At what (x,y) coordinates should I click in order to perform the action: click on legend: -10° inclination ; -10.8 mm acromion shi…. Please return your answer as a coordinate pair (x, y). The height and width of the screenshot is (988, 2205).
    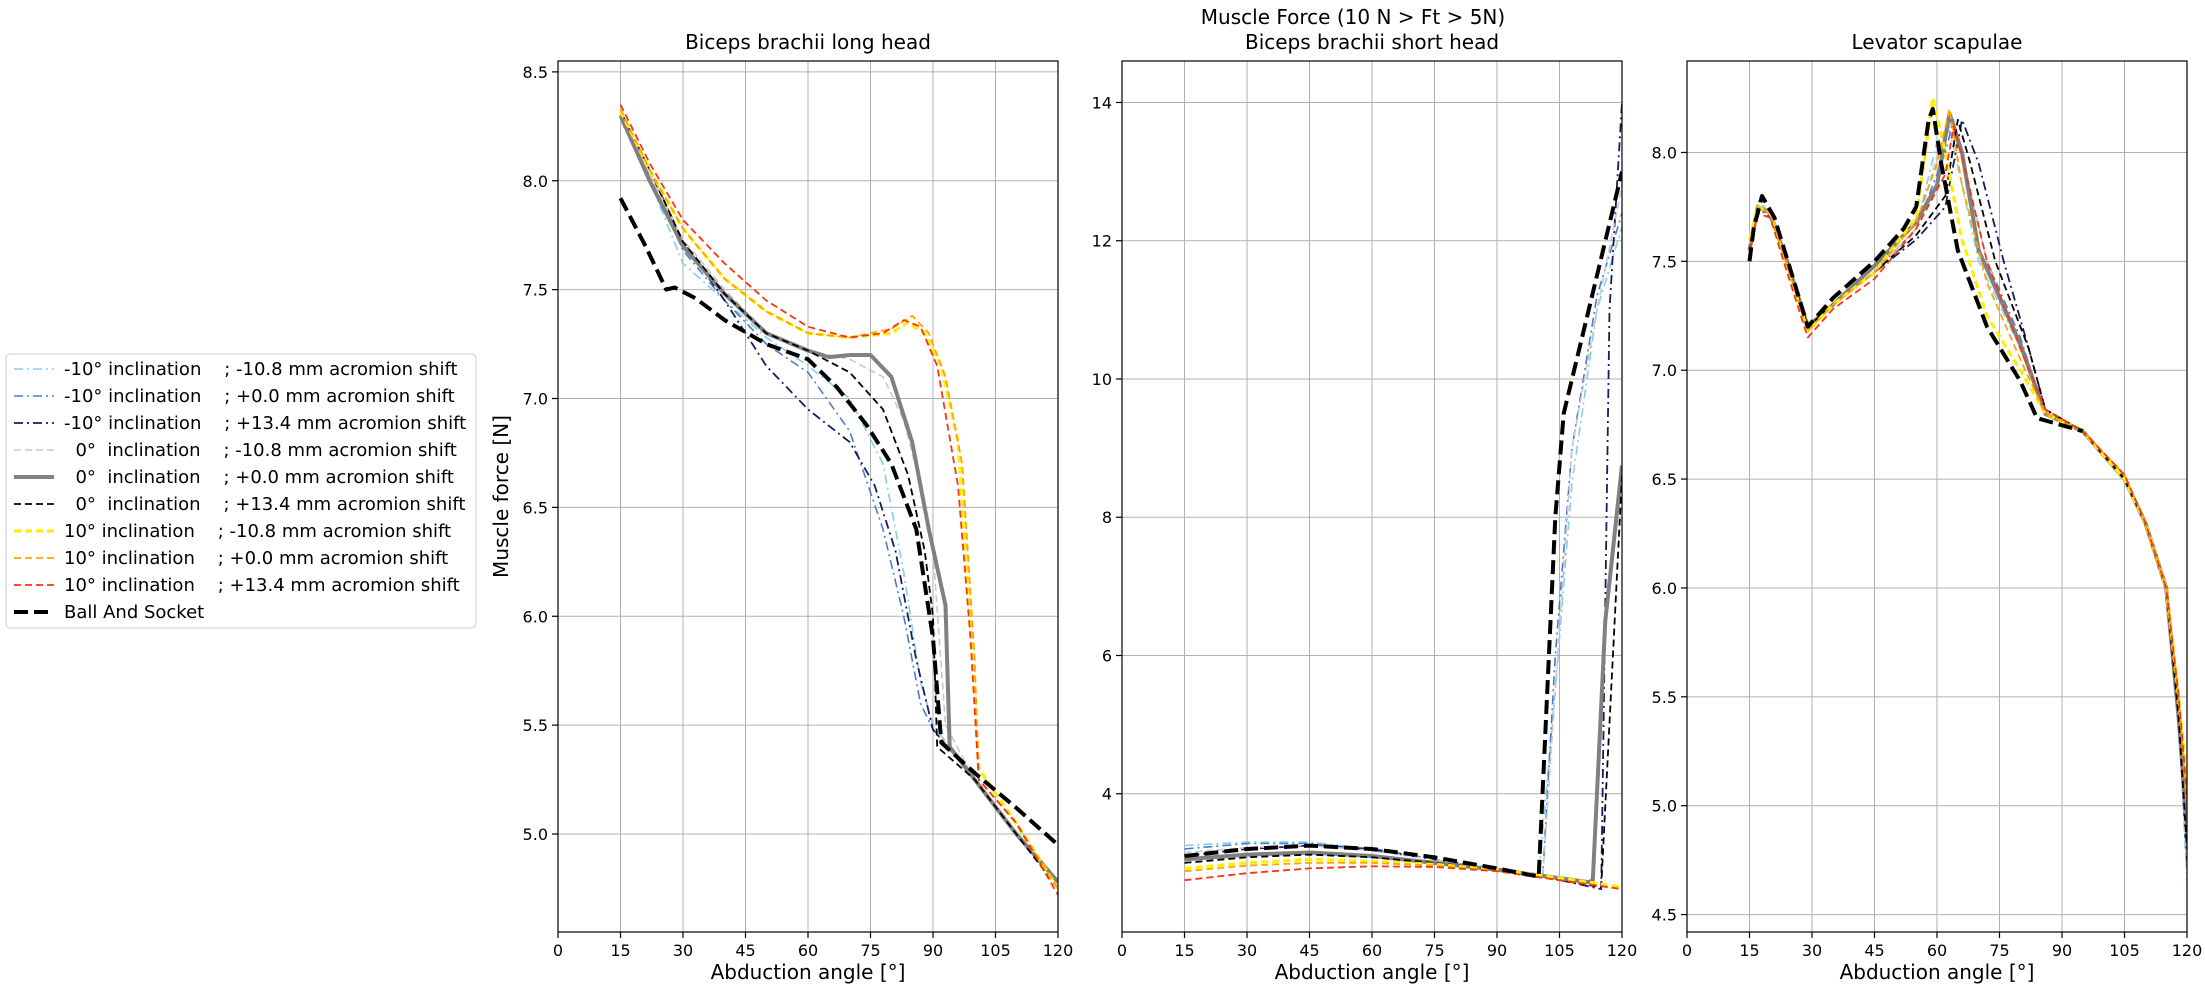
    Looking at the image, I should click on (241, 491).